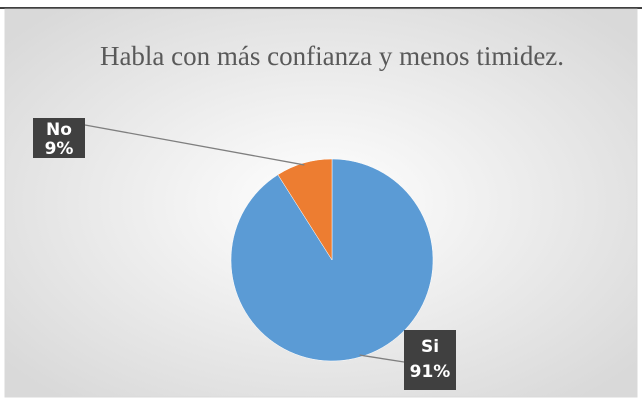  Describe the element at coordinates (332, 56) in the screenshot. I see `chart-title: Habla con más confianza y menos timidez.` at that location.